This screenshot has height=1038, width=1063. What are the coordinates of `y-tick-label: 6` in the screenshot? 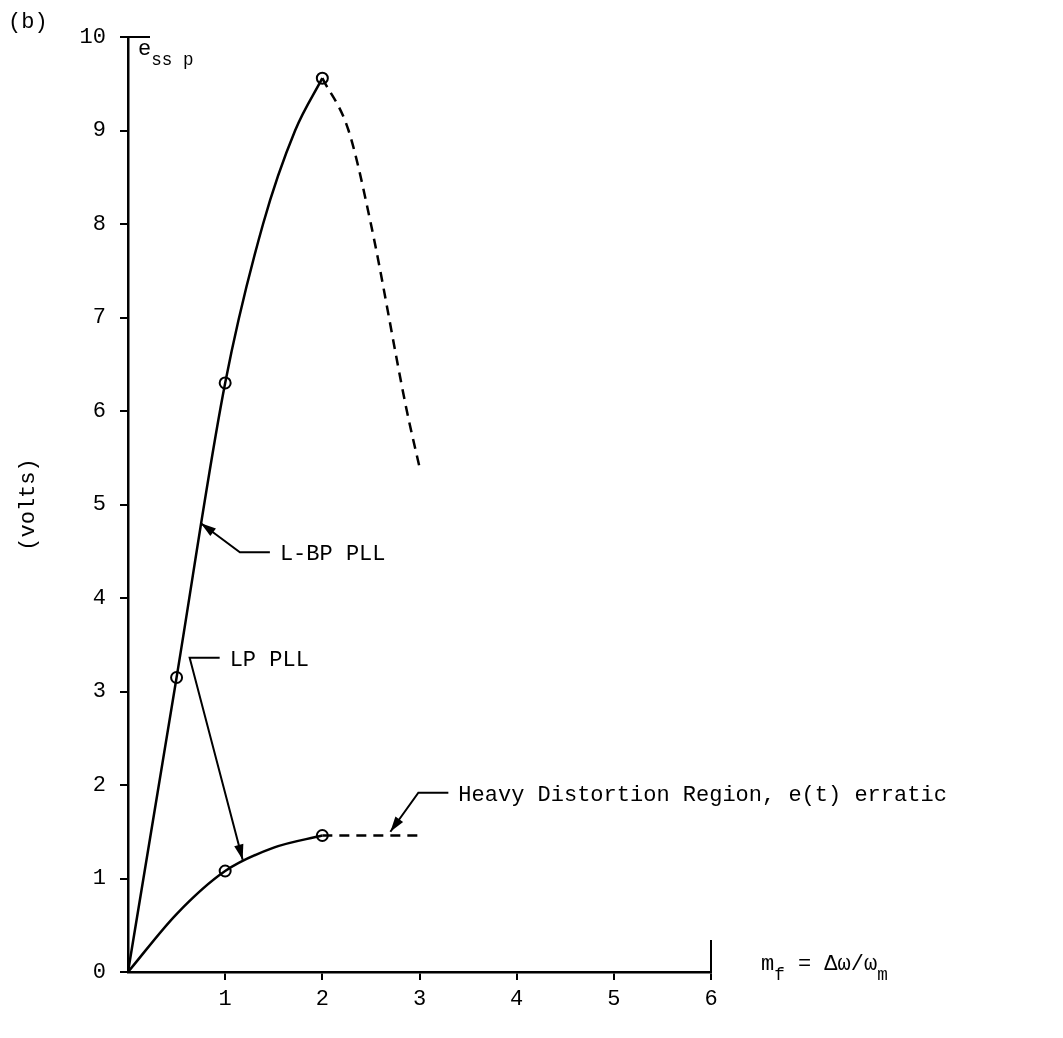 It's located at (99, 411).